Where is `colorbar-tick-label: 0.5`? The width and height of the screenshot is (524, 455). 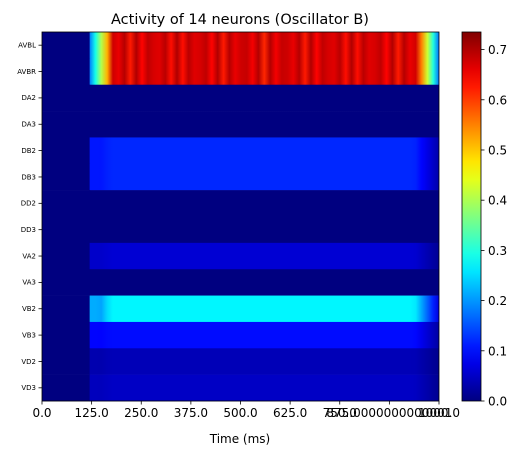 colorbar-tick-label: 0.5 is located at coordinates (497, 150).